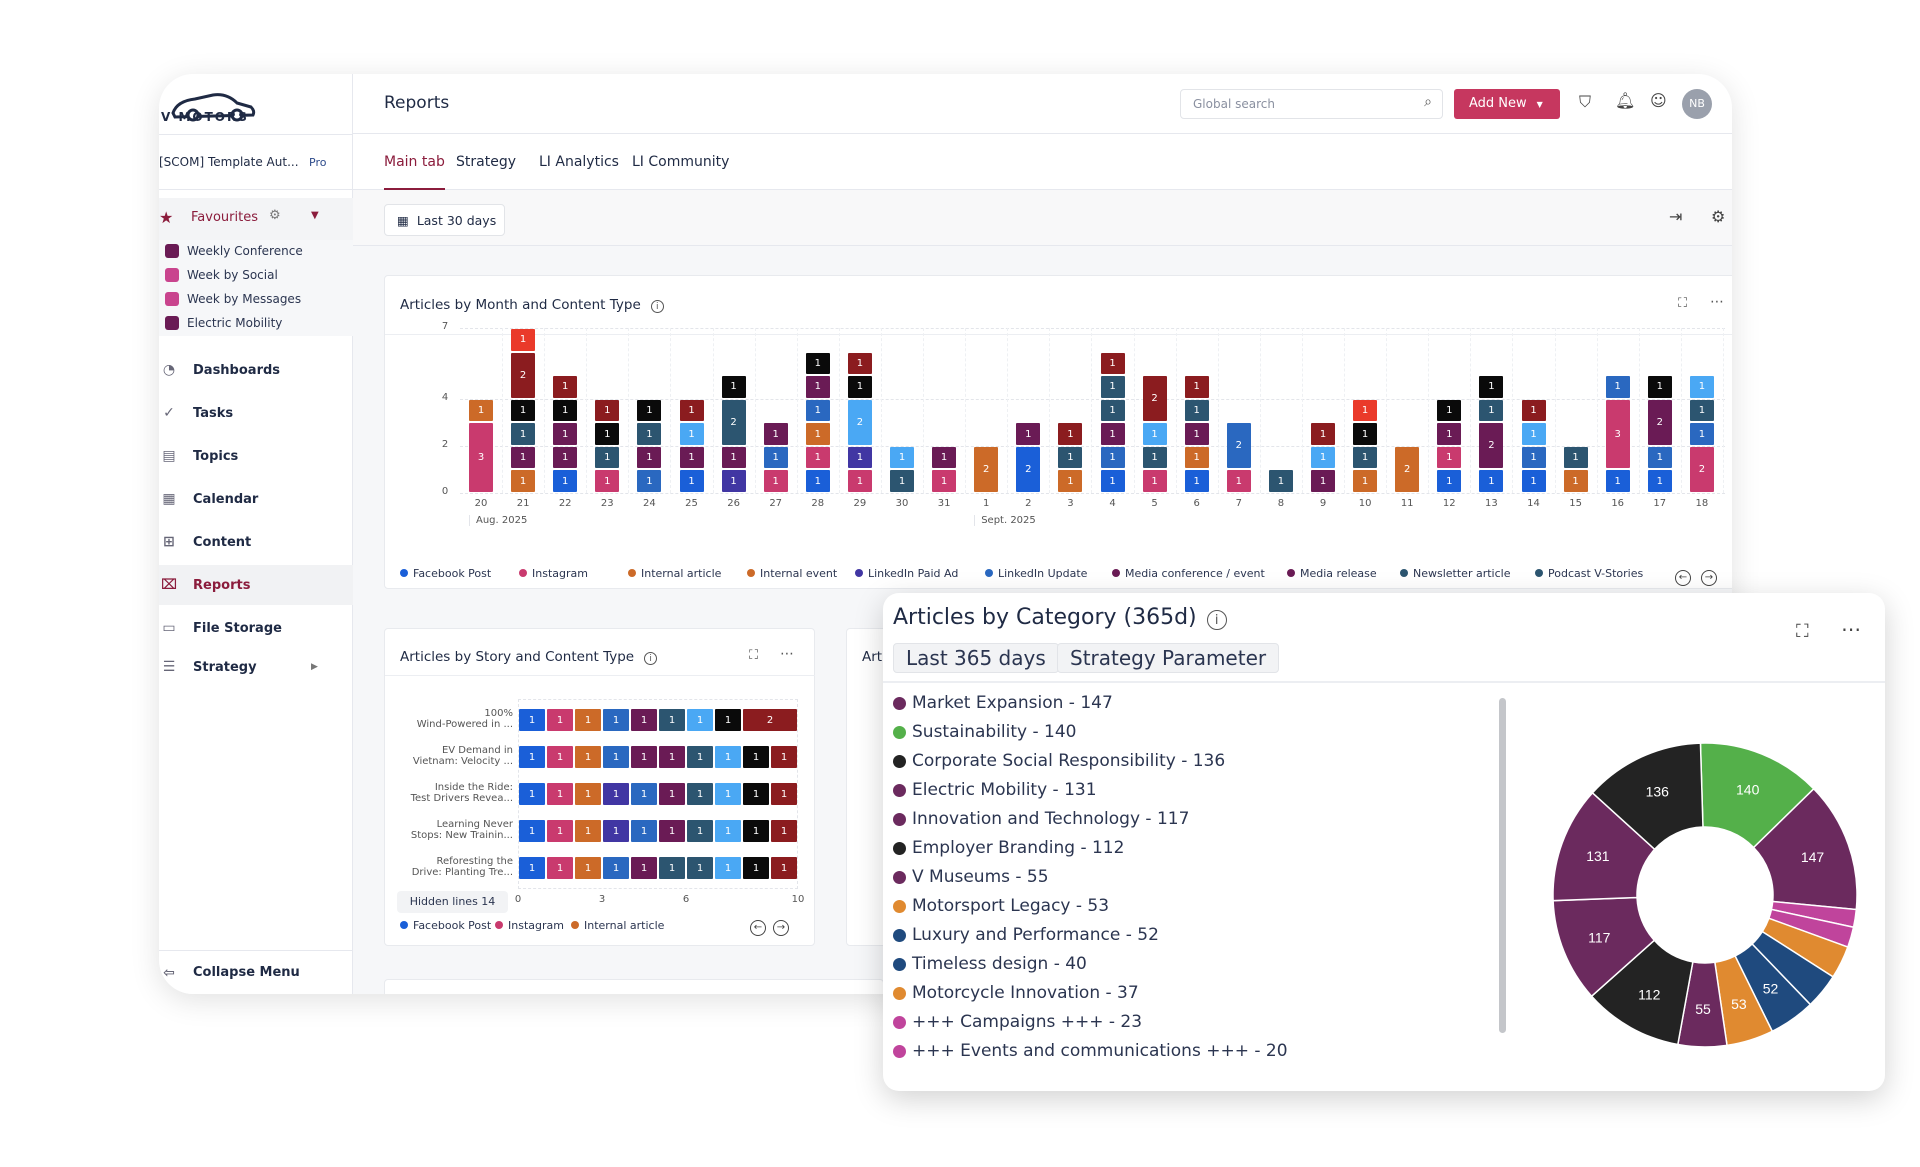 The image size is (1920, 1167). What do you see at coordinates (256, 542) in the screenshot?
I see `sidebar-item-content: ⊞ Content` at bounding box center [256, 542].